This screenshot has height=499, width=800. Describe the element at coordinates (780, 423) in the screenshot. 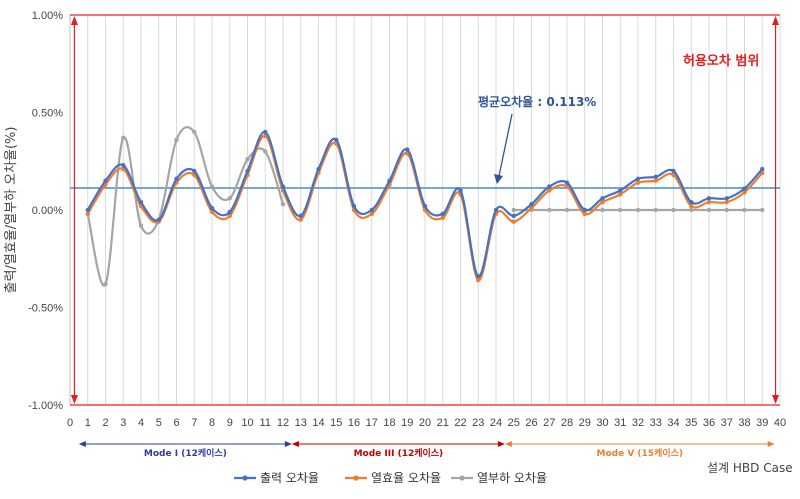

I see `x-tick-label: 40` at that location.